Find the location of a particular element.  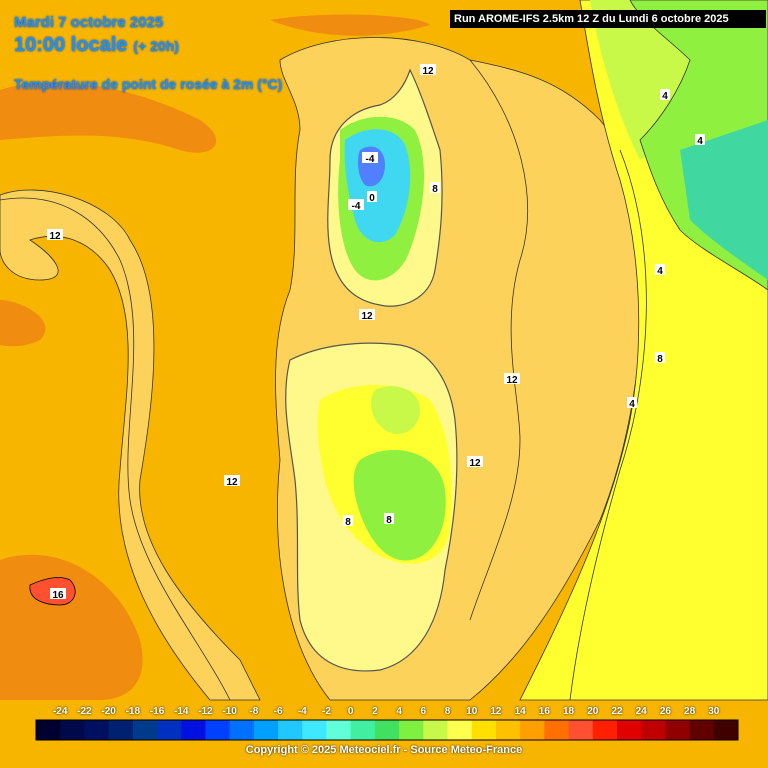

legend-tick-label: -22 is located at coordinates (84, 711).